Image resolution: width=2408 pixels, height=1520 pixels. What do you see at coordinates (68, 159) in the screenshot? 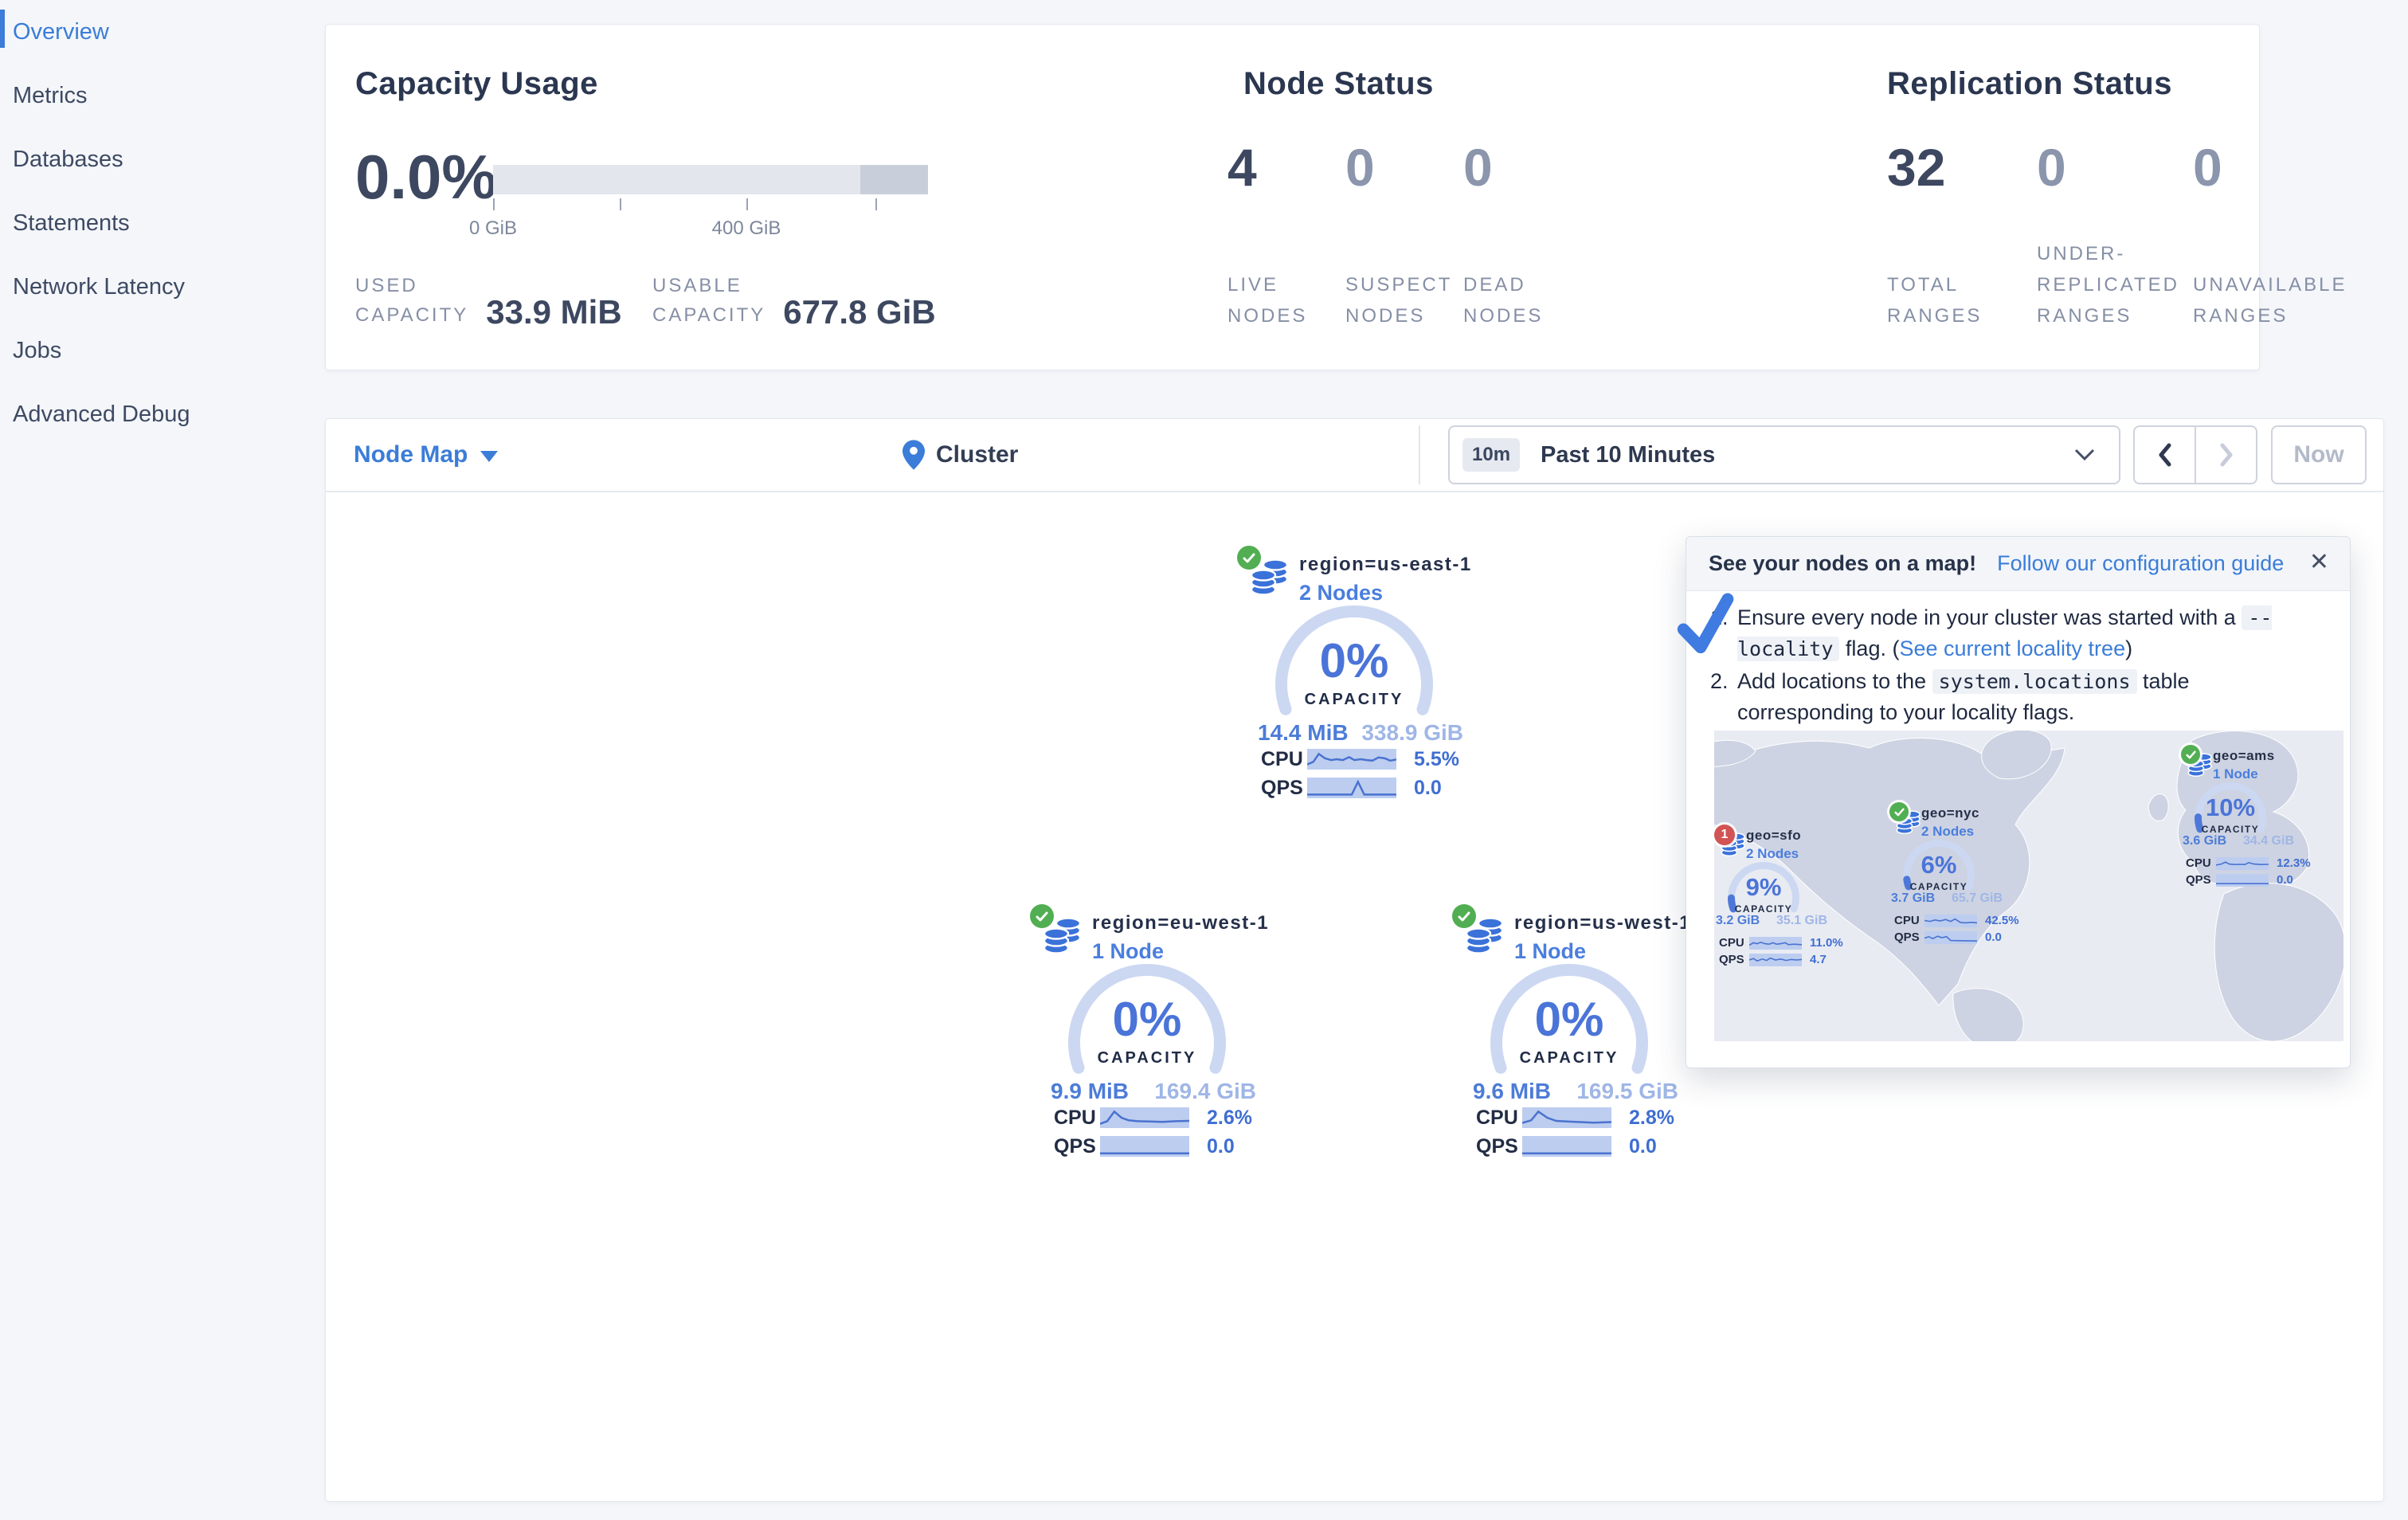
I see `sidebar-item-databases: Databases` at bounding box center [68, 159].